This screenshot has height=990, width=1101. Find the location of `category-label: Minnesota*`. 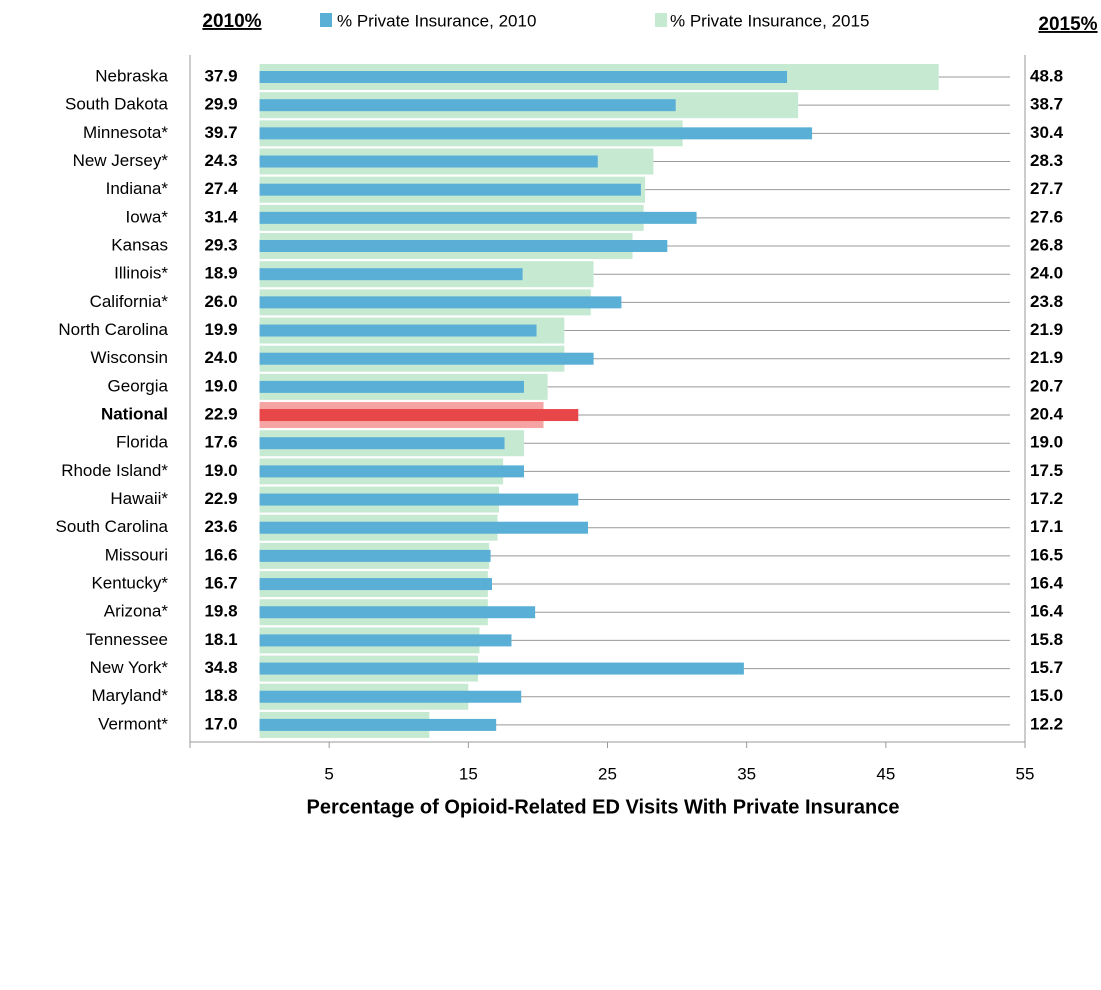

category-label: Minnesota* is located at coordinates (125, 132).